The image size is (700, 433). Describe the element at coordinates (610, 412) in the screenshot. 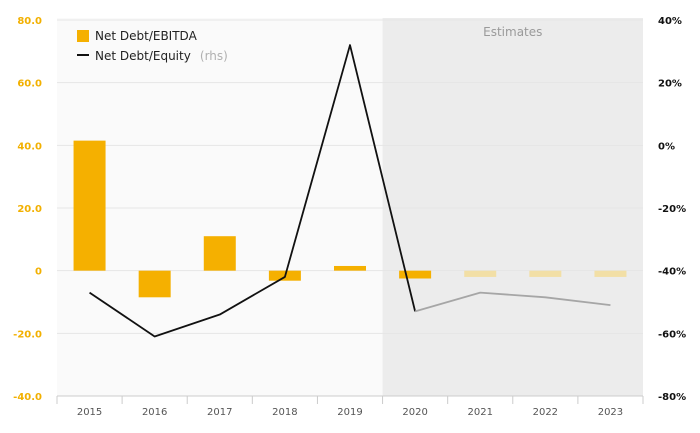

I see `x-tick-label: 2023` at that location.